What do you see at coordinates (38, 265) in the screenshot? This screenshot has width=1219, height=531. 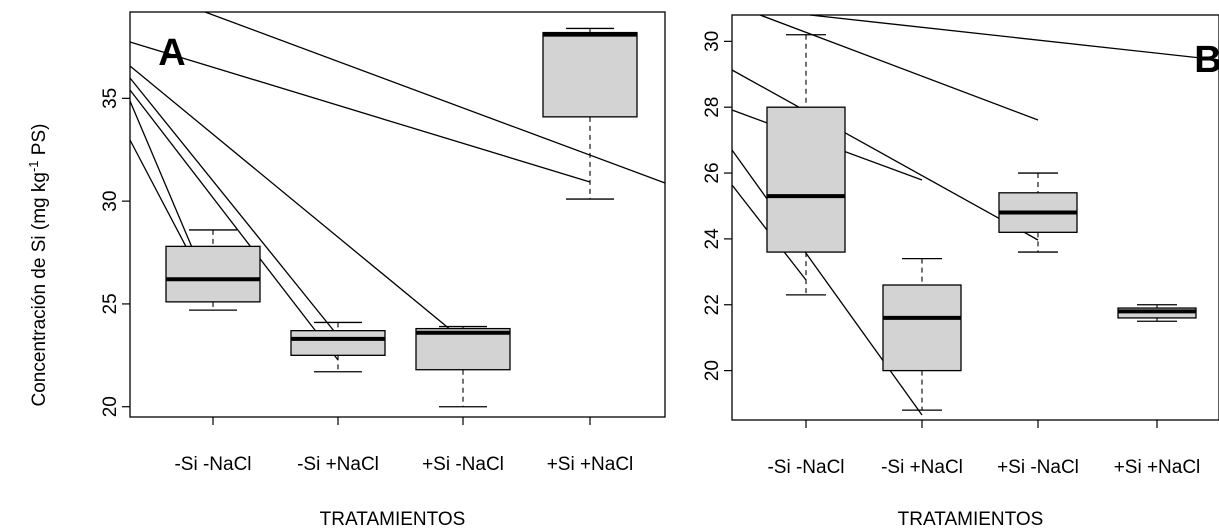 I see `y-axis-title: Concentración de Si (mg kg-1 PS)` at bounding box center [38, 265].